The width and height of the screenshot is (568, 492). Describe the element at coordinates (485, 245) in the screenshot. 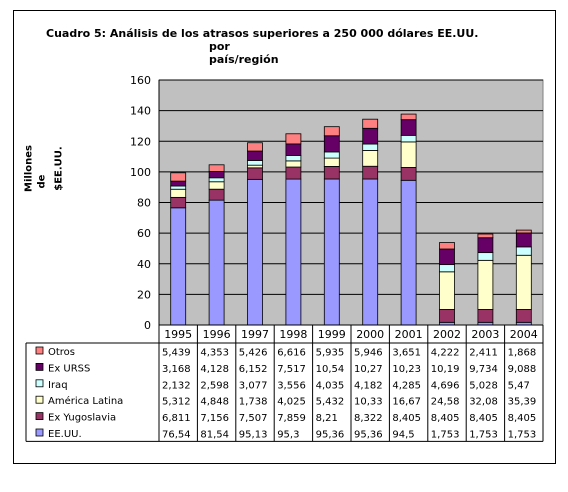

I see `bar-segment-ex-urss-2003` at that location.